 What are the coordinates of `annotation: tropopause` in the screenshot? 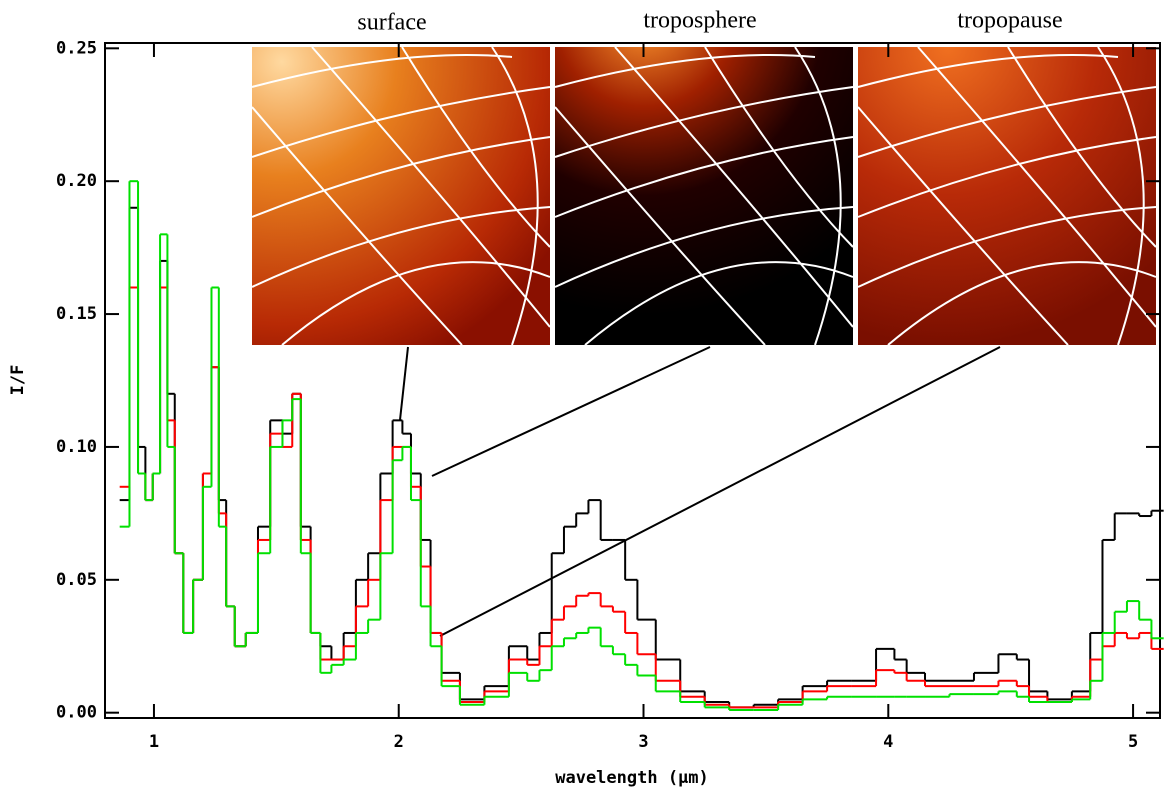 It's located at (1009, 21).